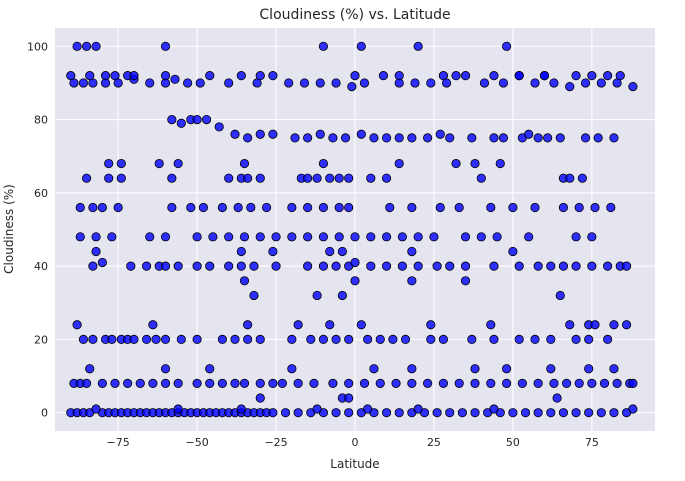 The height and width of the screenshot is (481, 685). What do you see at coordinates (37, 46) in the screenshot?
I see `y-tick-label: 100` at bounding box center [37, 46].